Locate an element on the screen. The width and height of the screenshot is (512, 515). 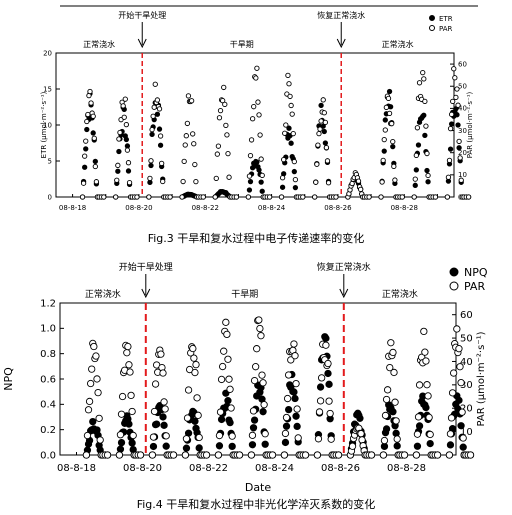
y-left-tick-label: 0 is located at coordinates (50, 197).